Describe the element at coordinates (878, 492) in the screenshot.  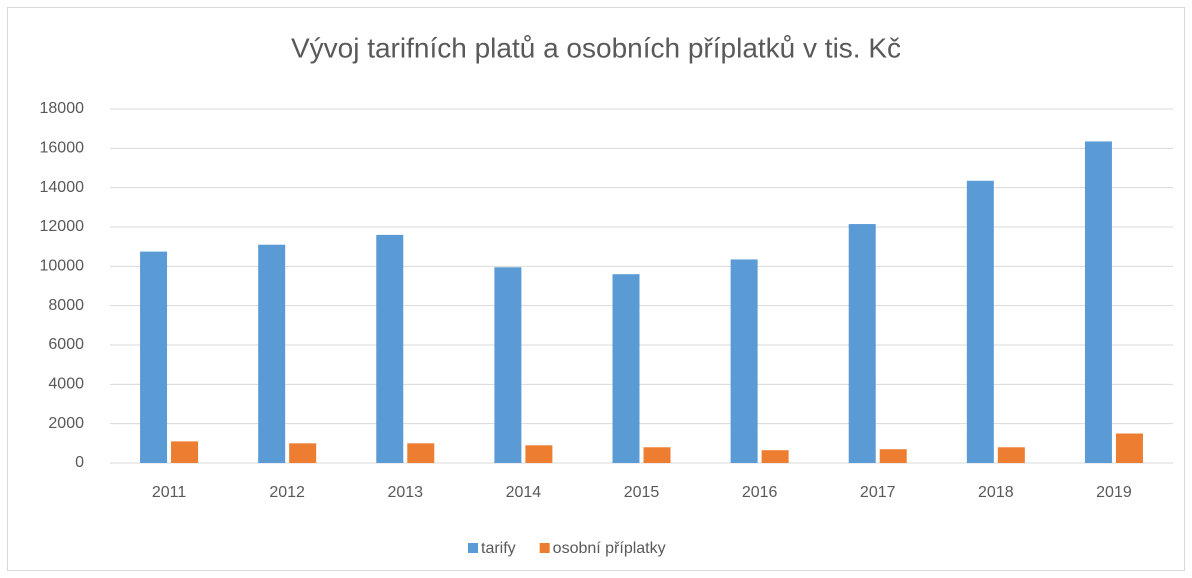
I see `x-tick-label: 2017` at that location.